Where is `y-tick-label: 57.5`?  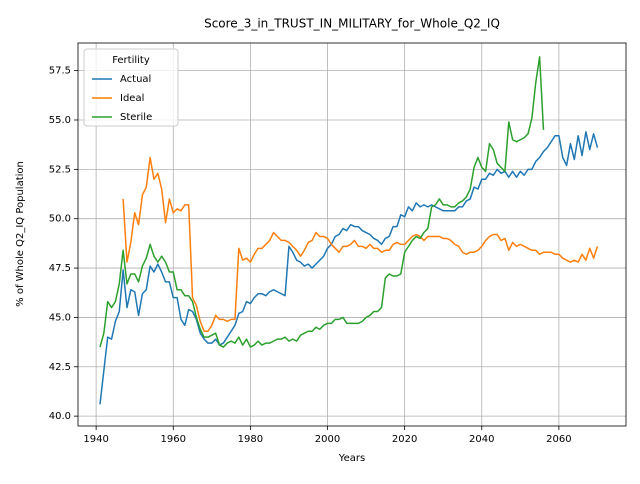
y-tick-label: 57.5 is located at coordinates (60, 71).